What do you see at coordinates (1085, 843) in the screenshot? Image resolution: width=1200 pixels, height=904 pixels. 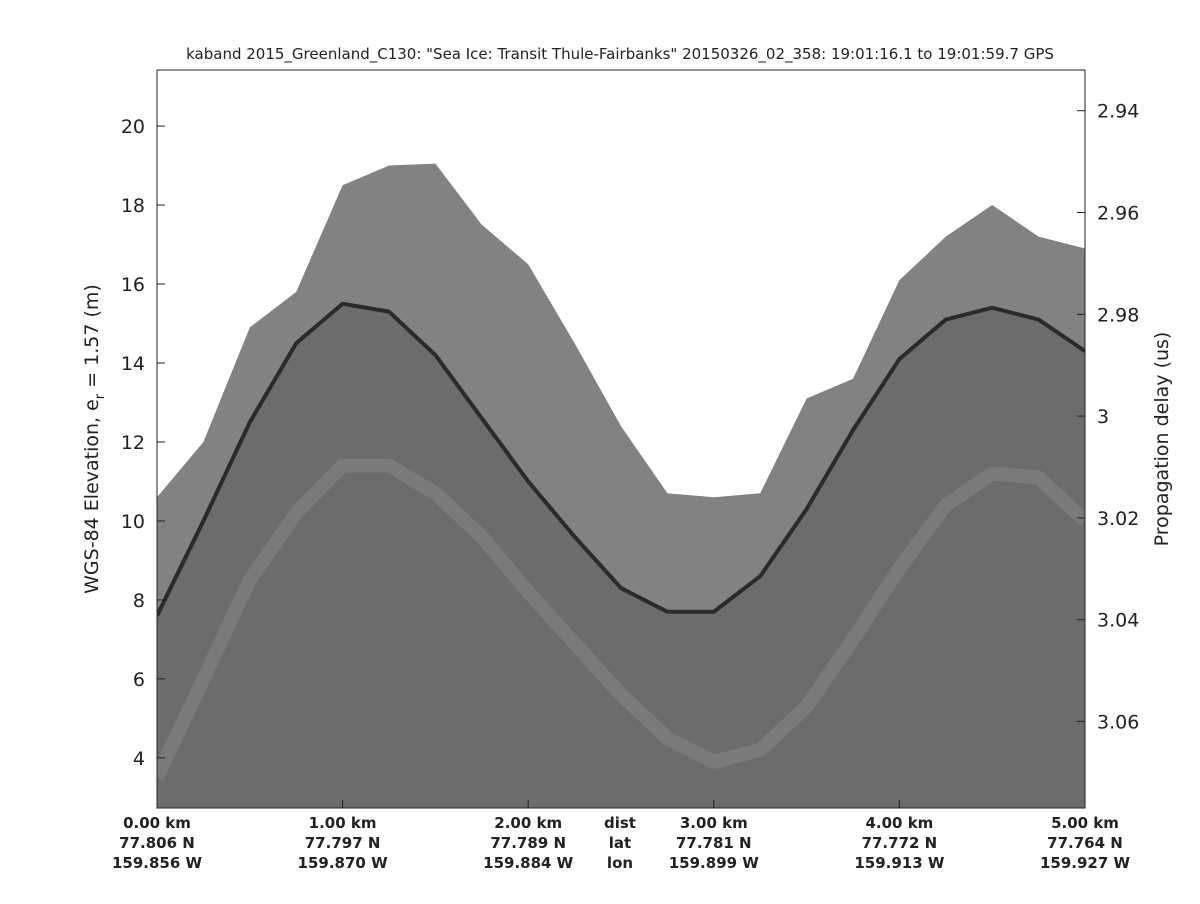 I see `lat-label: 77.764 N` at bounding box center [1085, 843].